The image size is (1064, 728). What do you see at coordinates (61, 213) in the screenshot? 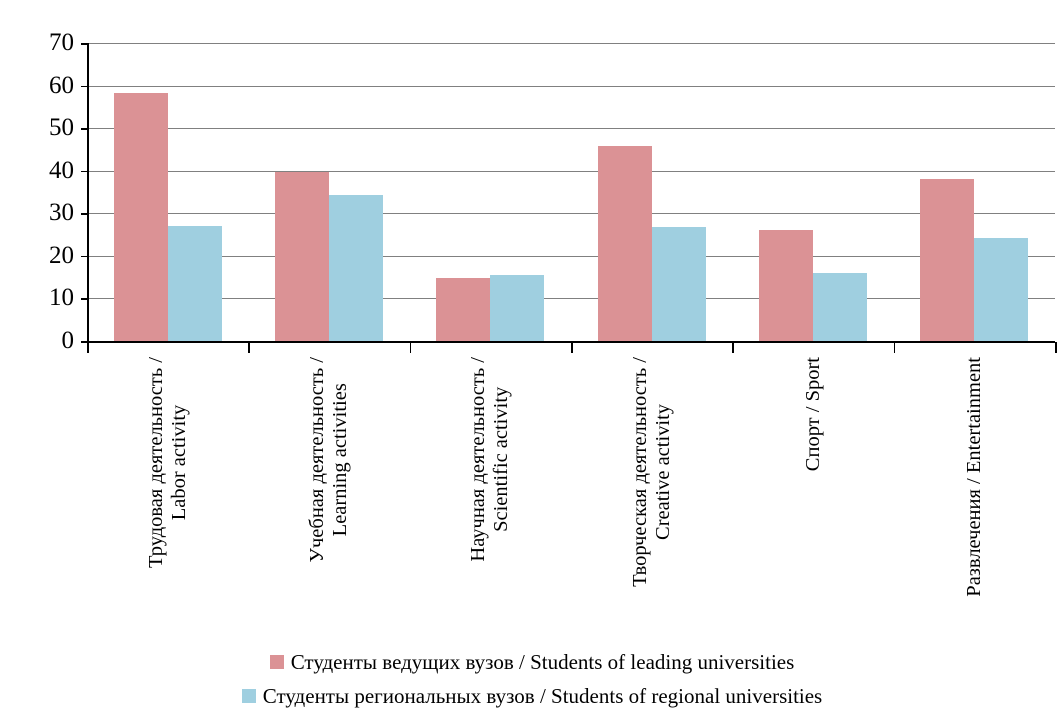
I see `y-axis-tick-label: 30` at bounding box center [61, 213].